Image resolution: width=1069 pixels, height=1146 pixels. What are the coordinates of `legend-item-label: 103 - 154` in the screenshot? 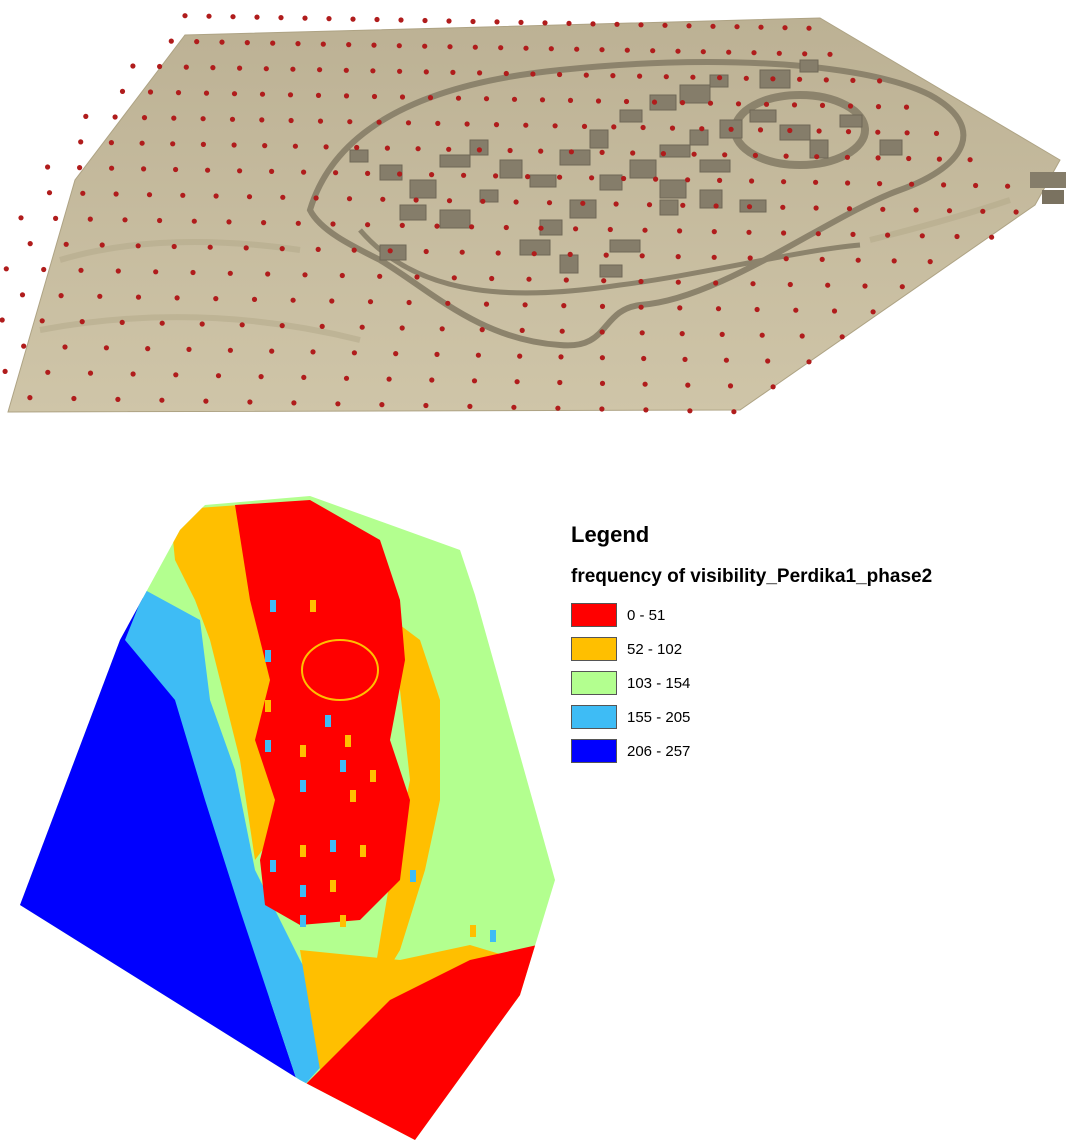 It's located at (659, 683).